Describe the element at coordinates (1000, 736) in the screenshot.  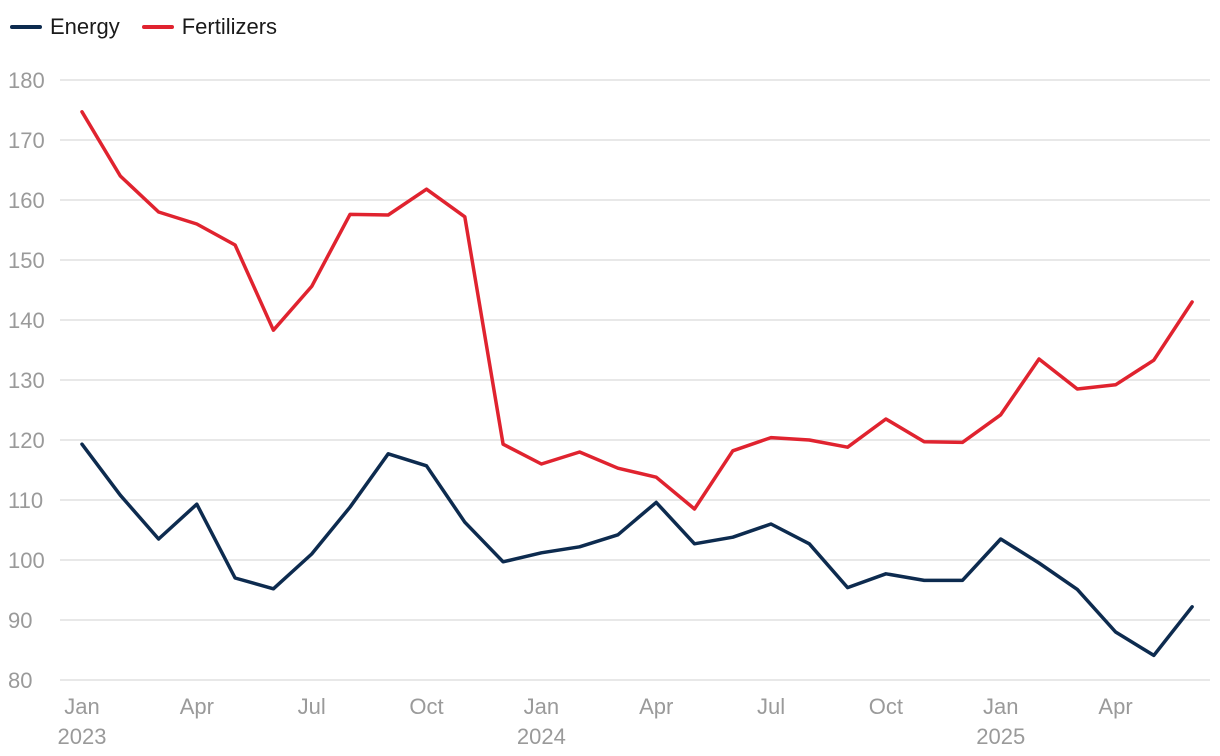
I see `x-tick-year-8: 2025` at that location.